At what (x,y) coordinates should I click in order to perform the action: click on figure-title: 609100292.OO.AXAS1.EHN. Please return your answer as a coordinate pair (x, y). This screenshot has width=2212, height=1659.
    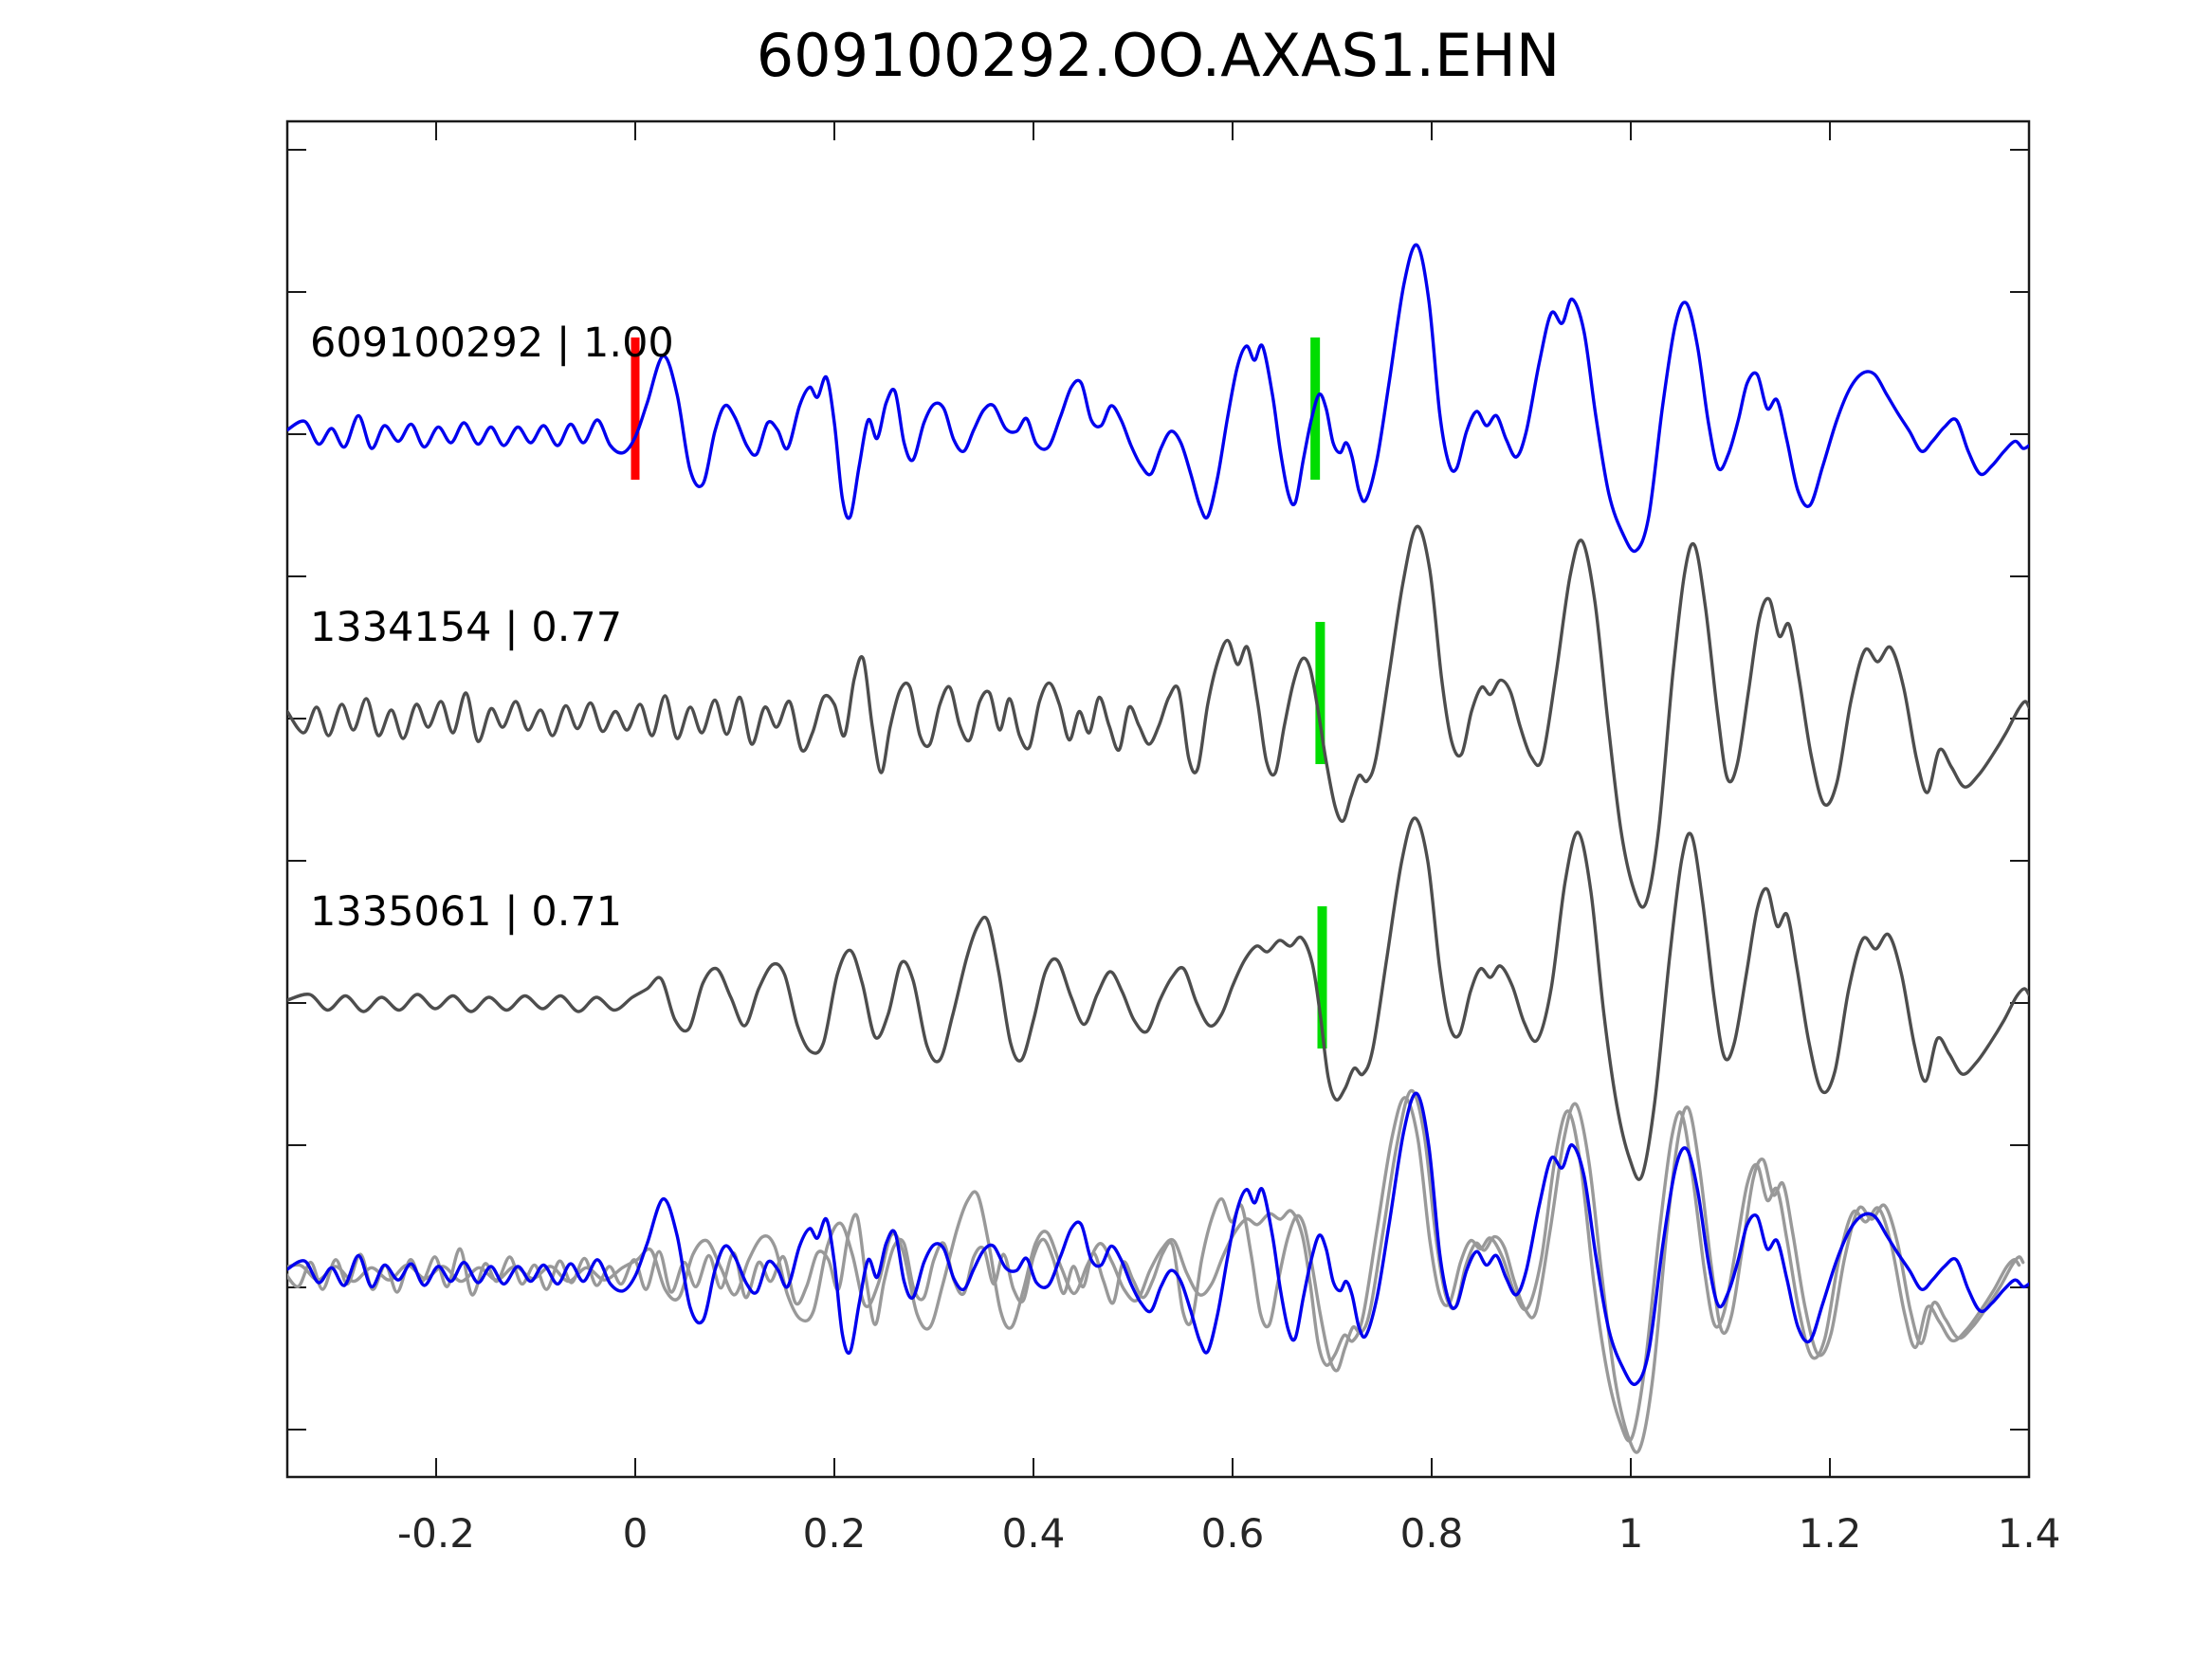
    Looking at the image, I should click on (1158, 55).